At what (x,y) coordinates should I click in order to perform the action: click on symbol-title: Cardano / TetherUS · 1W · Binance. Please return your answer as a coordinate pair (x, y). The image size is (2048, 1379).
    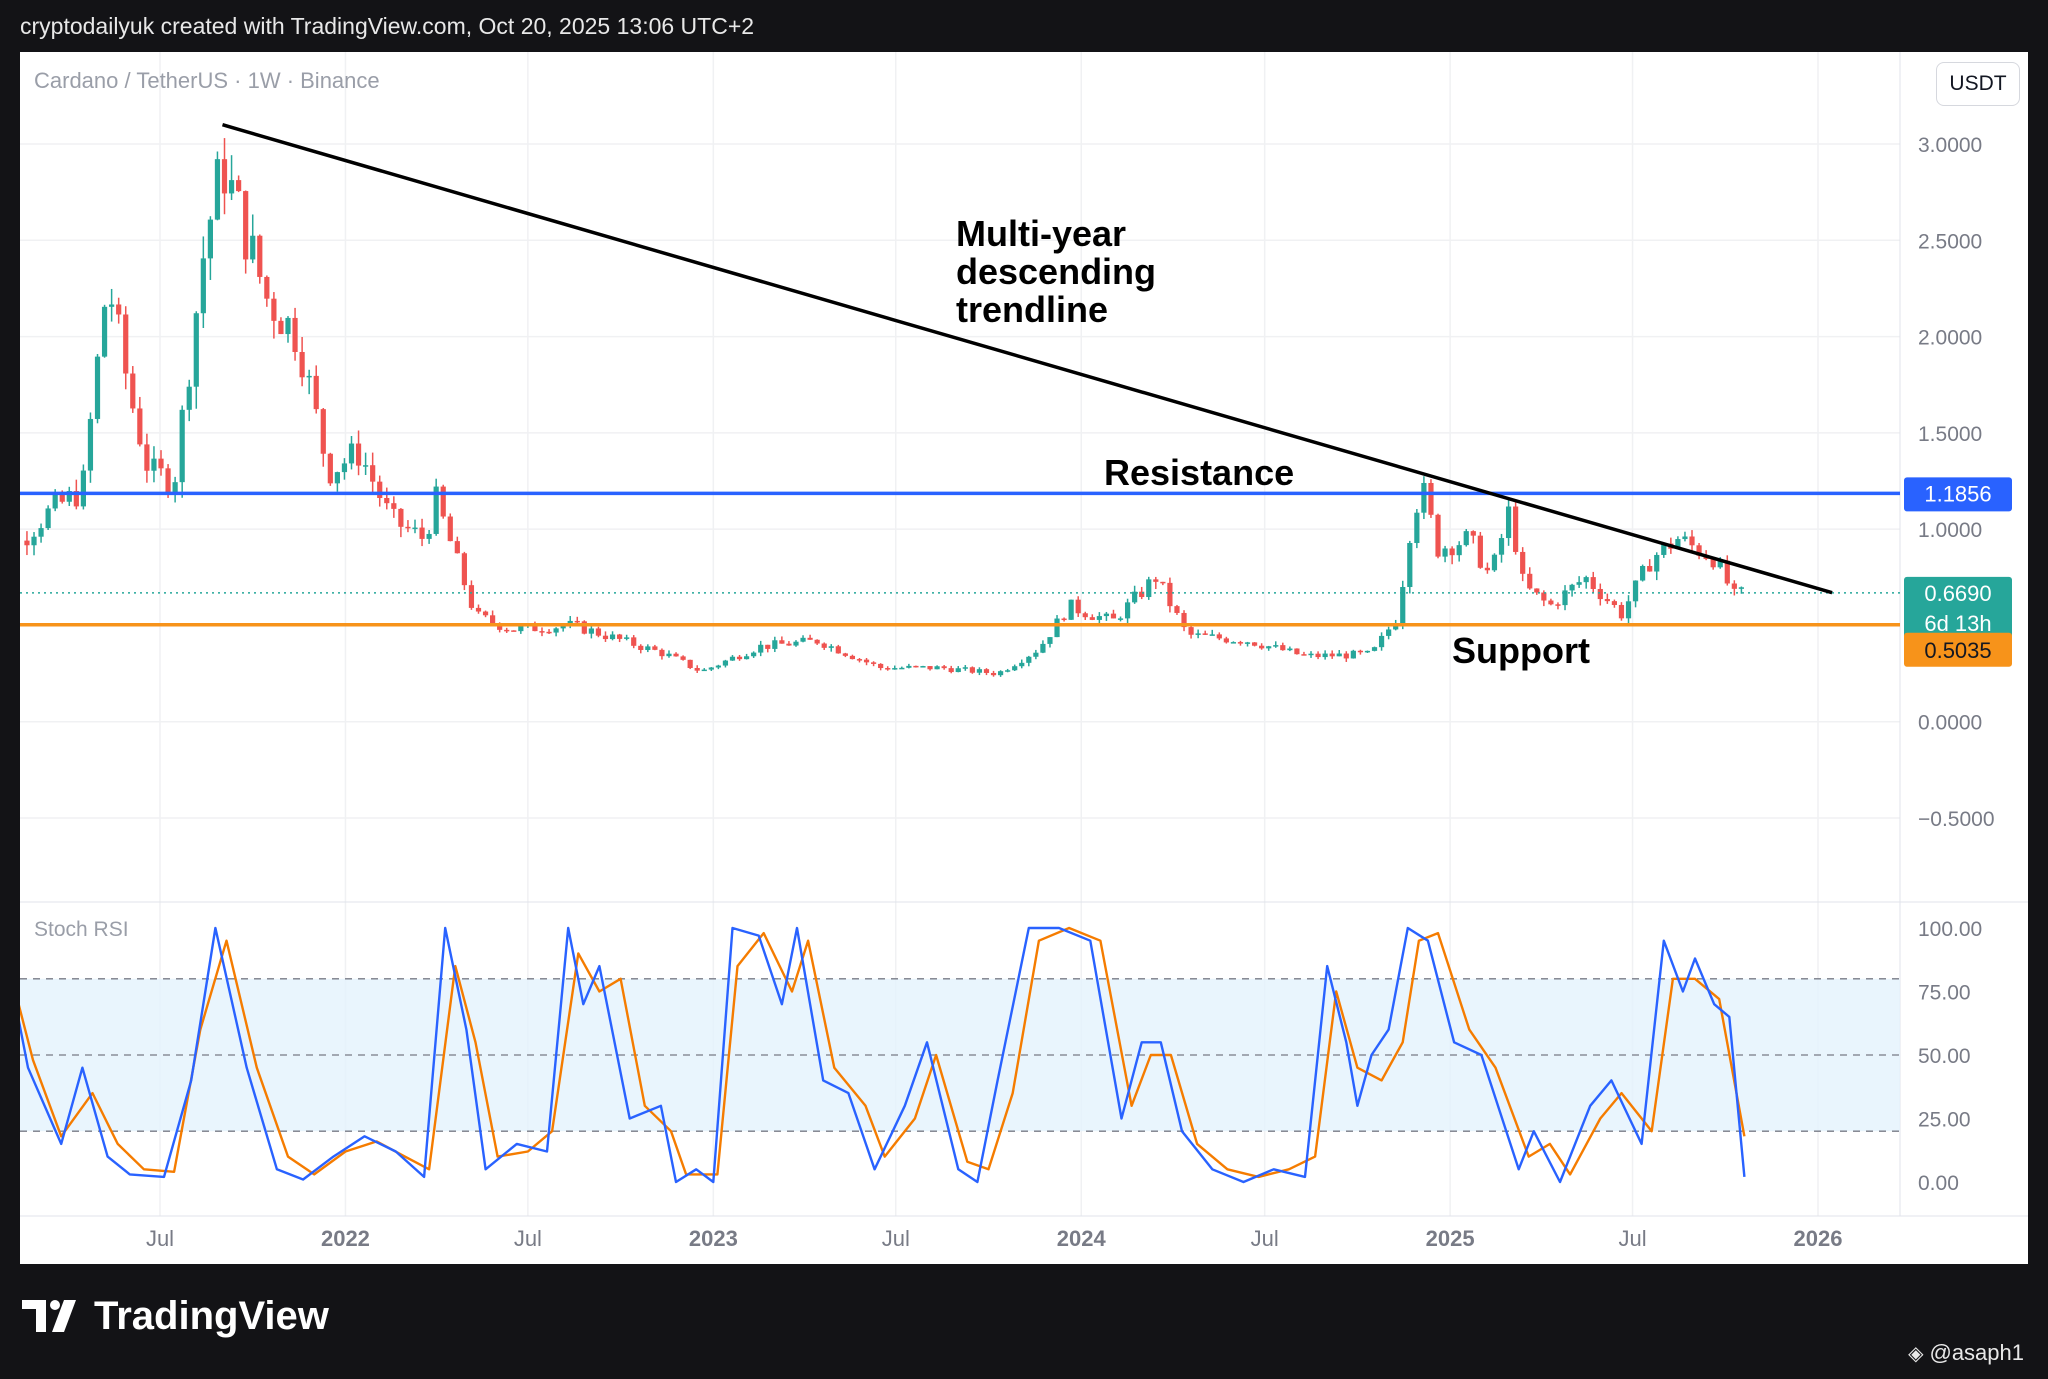
    Looking at the image, I should click on (207, 80).